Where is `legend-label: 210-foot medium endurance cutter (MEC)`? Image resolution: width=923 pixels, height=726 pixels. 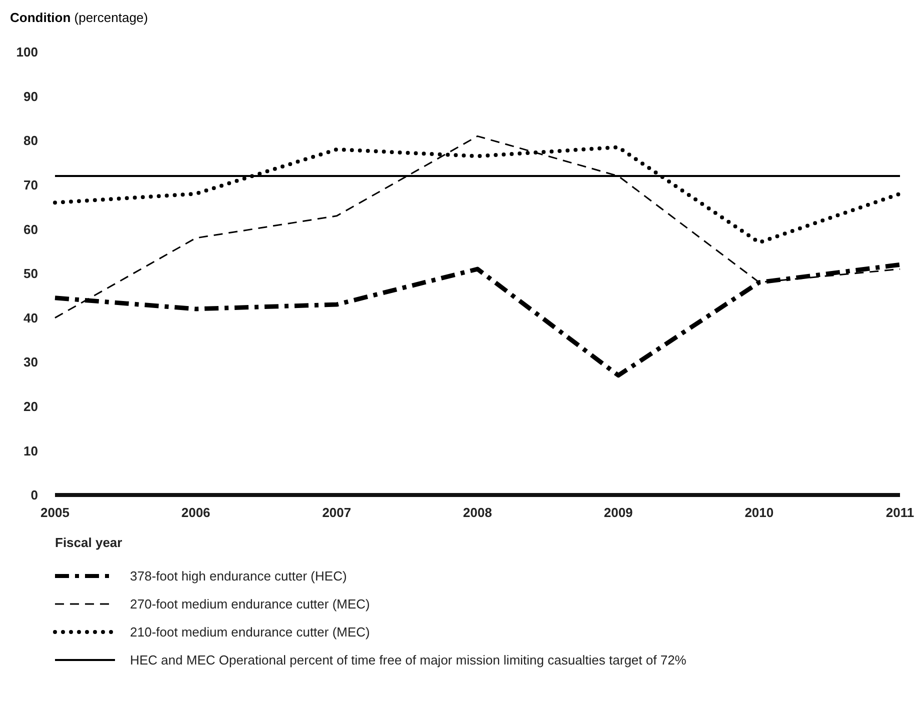 legend-label: 210-foot medium endurance cutter (MEC) is located at coordinates (250, 632).